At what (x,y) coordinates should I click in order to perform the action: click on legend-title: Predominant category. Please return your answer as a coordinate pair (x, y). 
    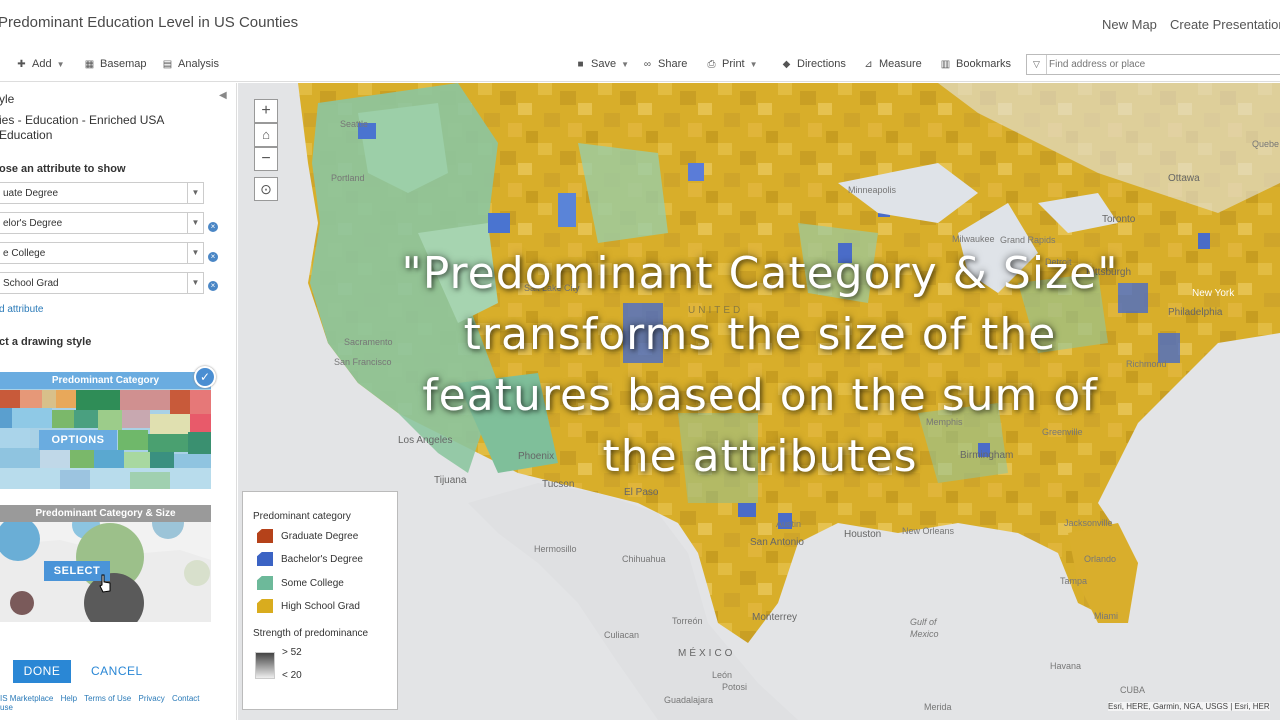
    Looking at the image, I should click on (302, 516).